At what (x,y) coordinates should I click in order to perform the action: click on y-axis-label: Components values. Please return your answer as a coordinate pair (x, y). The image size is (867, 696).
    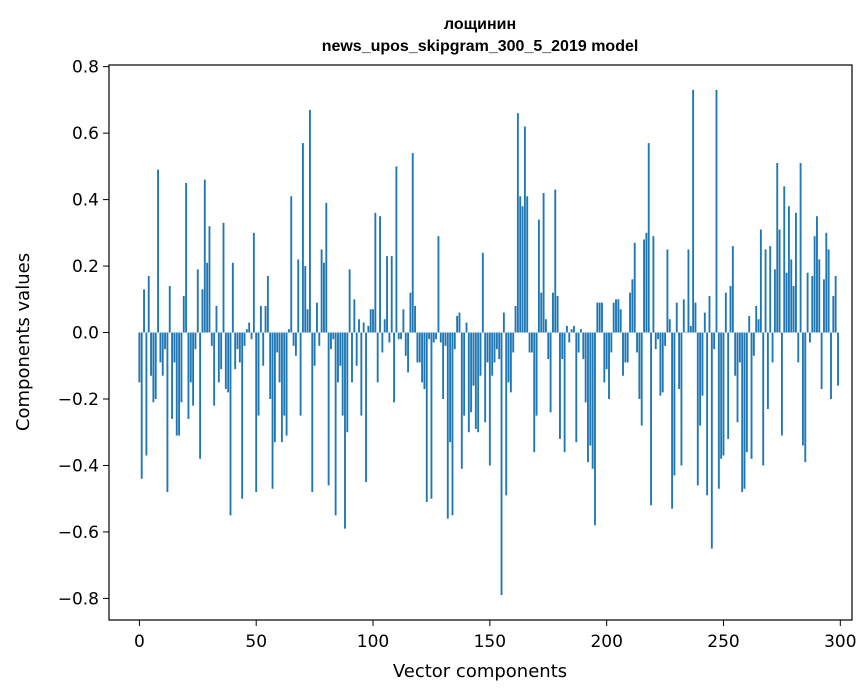
    Looking at the image, I should click on (23, 342).